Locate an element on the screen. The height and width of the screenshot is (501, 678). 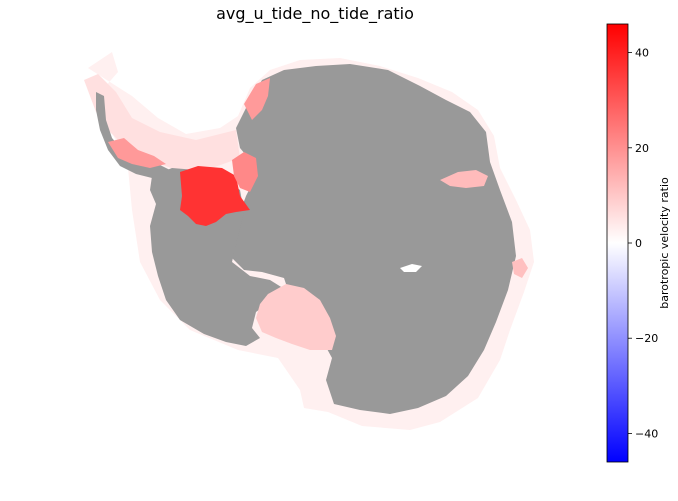
colorbar-tick-label: 40 is located at coordinates (642, 53).